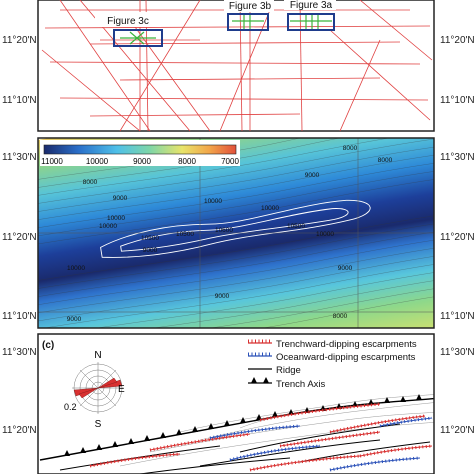 Image resolution: width=474 pixels, height=474 pixels. I want to click on legend-item-trenchward: Trenchward-dipping escarpments, so click(332, 344).